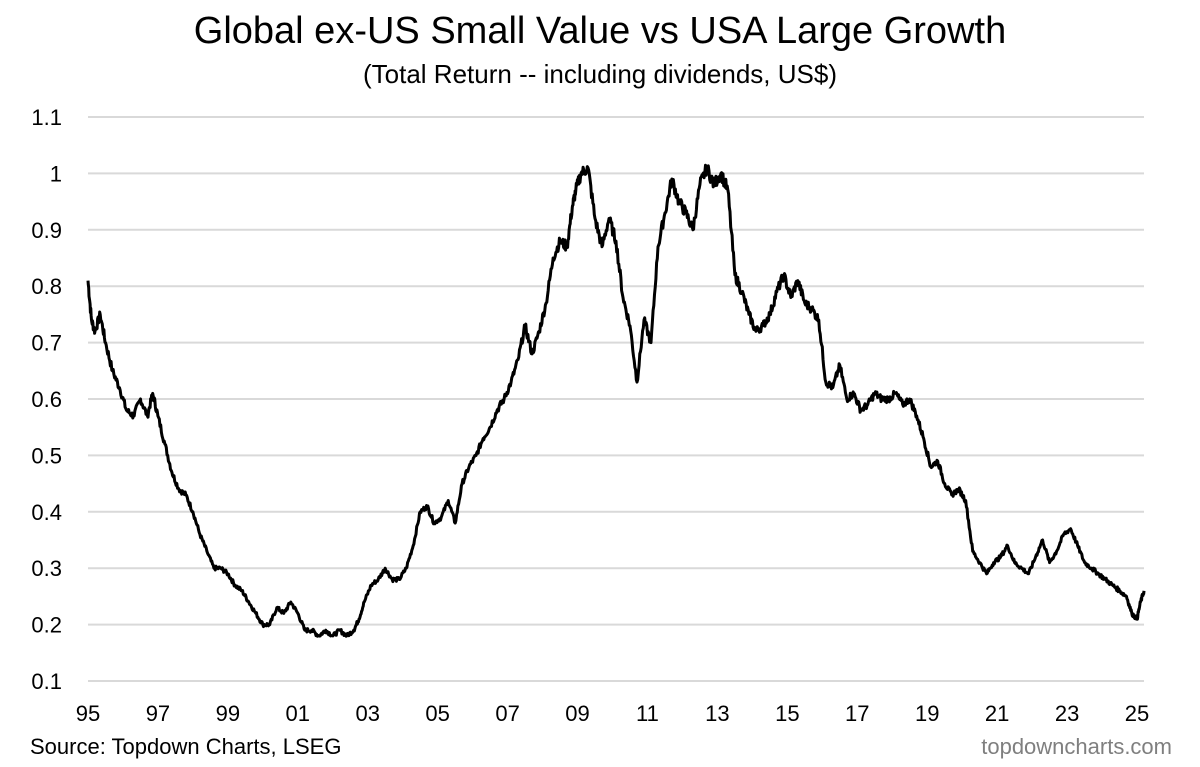  I want to click on y-tick-label: 0.7, so click(46, 343).